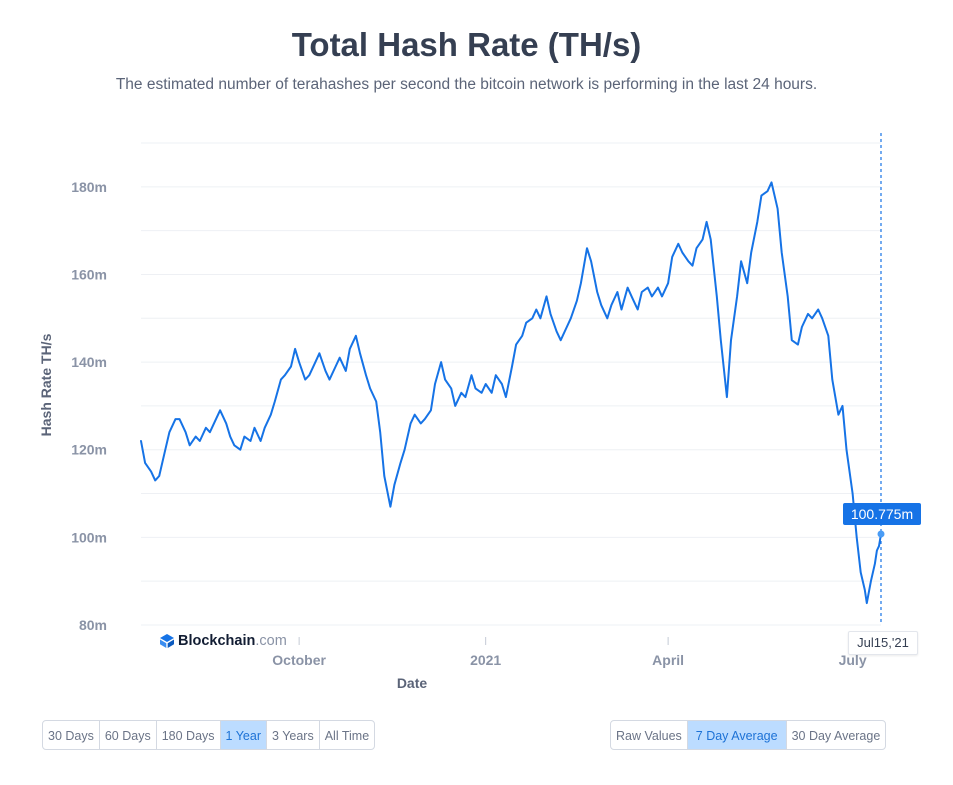 Image resolution: width=953 pixels, height=785 pixels. What do you see at coordinates (649, 735) in the screenshot?
I see `raw-values-button: Raw Values` at bounding box center [649, 735].